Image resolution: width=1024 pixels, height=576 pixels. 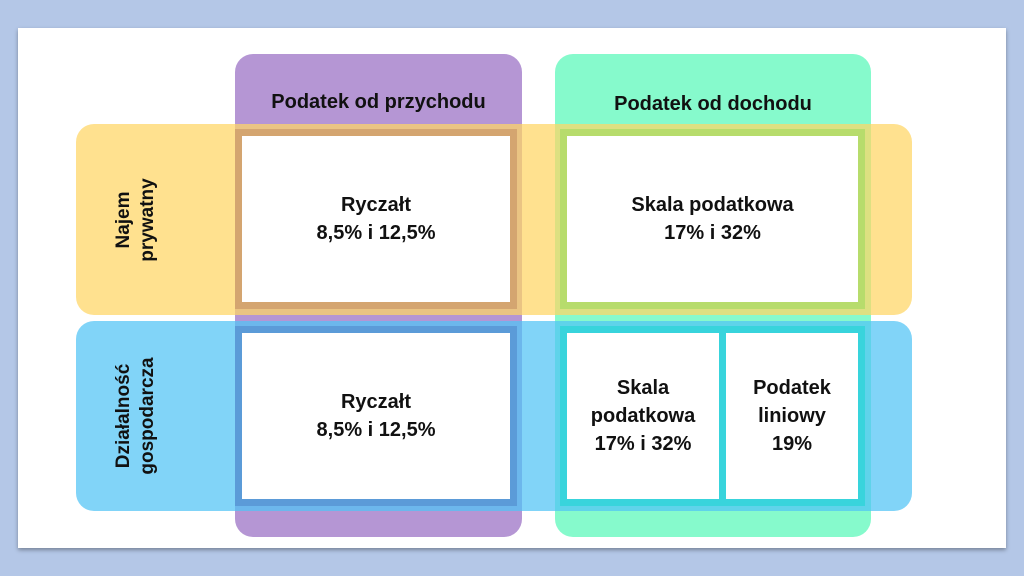 I want to click on cell-line: Skala podatkowa, so click(x=712, y=205).